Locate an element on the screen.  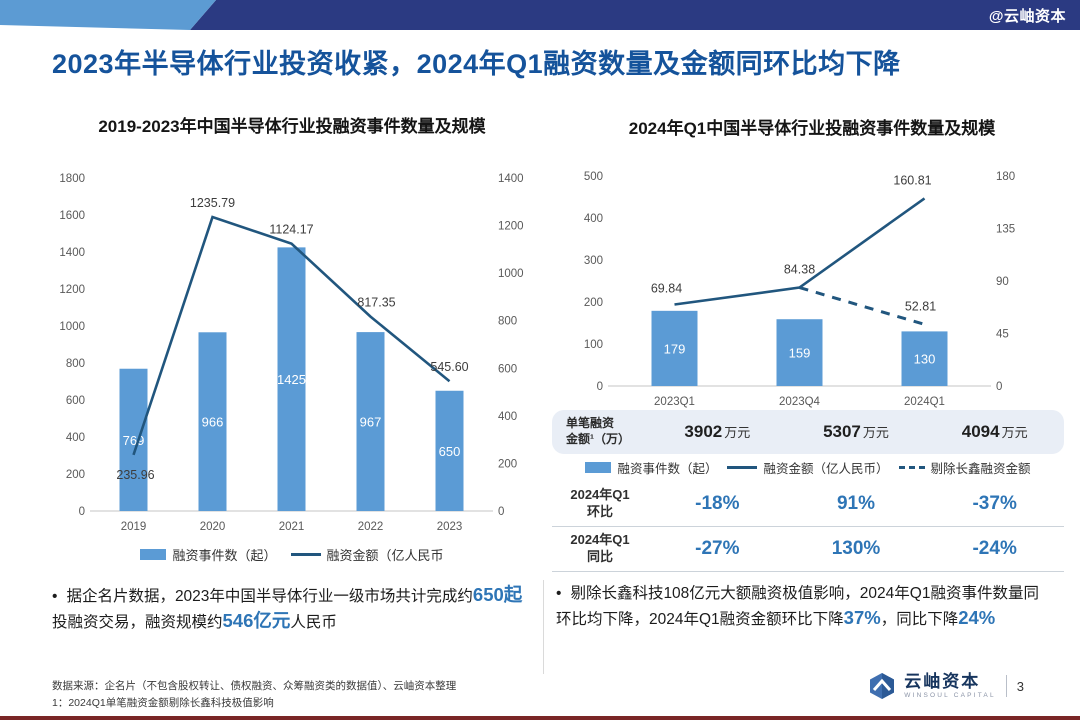
highlighted-text: 546亿元 is located at coordinates (256, 621).